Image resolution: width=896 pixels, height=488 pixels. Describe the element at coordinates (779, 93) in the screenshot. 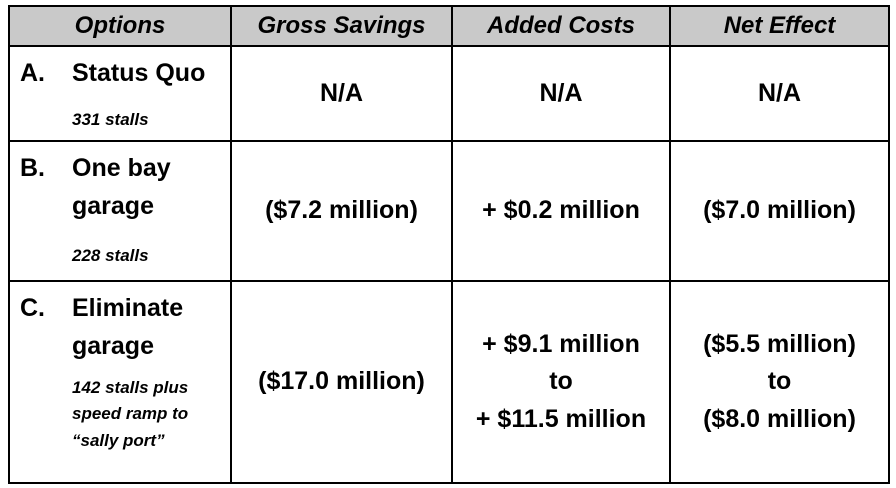

I see `net-effect-value: N/A` at that location.